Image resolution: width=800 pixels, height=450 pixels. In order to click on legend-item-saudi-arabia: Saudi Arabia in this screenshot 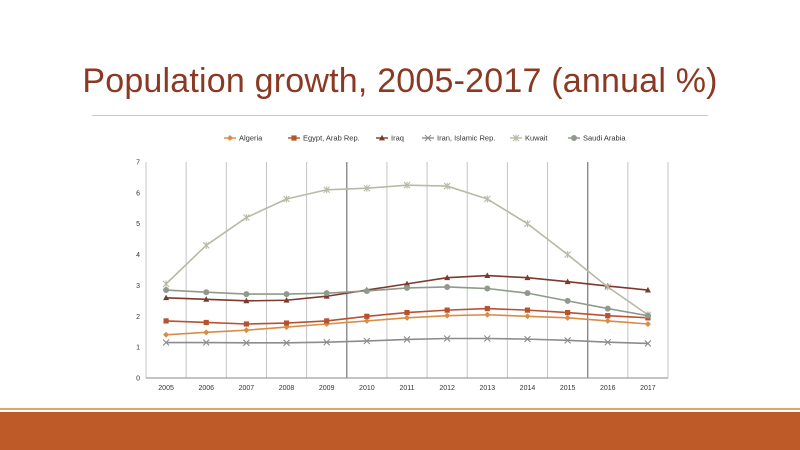, I will do `click(597, 138)`.